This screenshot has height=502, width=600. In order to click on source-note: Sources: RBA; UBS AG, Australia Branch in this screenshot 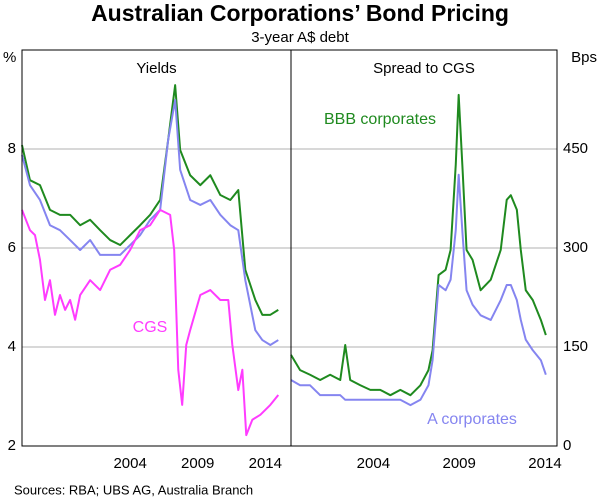, I will do `click(133, 489)`.